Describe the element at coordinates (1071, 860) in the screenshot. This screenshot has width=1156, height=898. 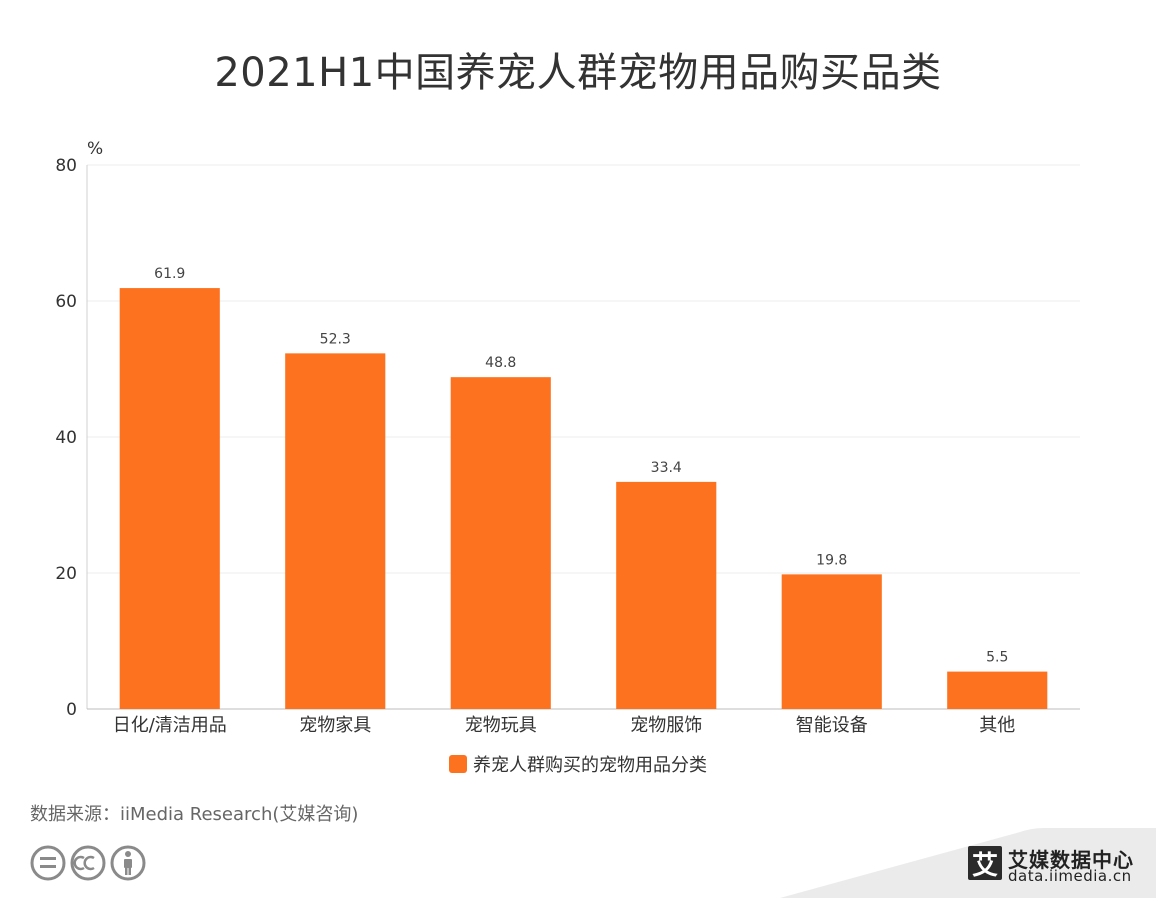
I see `brand-name: 艾媒数据中心` at that location.